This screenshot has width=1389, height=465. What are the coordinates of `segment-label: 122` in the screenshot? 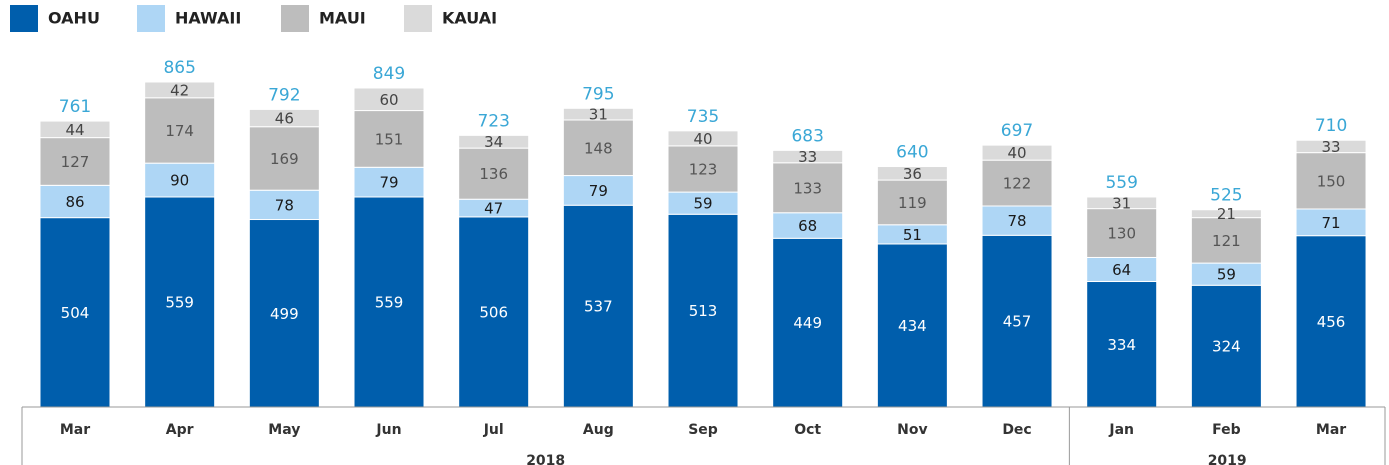 It's located at (1017, 184).